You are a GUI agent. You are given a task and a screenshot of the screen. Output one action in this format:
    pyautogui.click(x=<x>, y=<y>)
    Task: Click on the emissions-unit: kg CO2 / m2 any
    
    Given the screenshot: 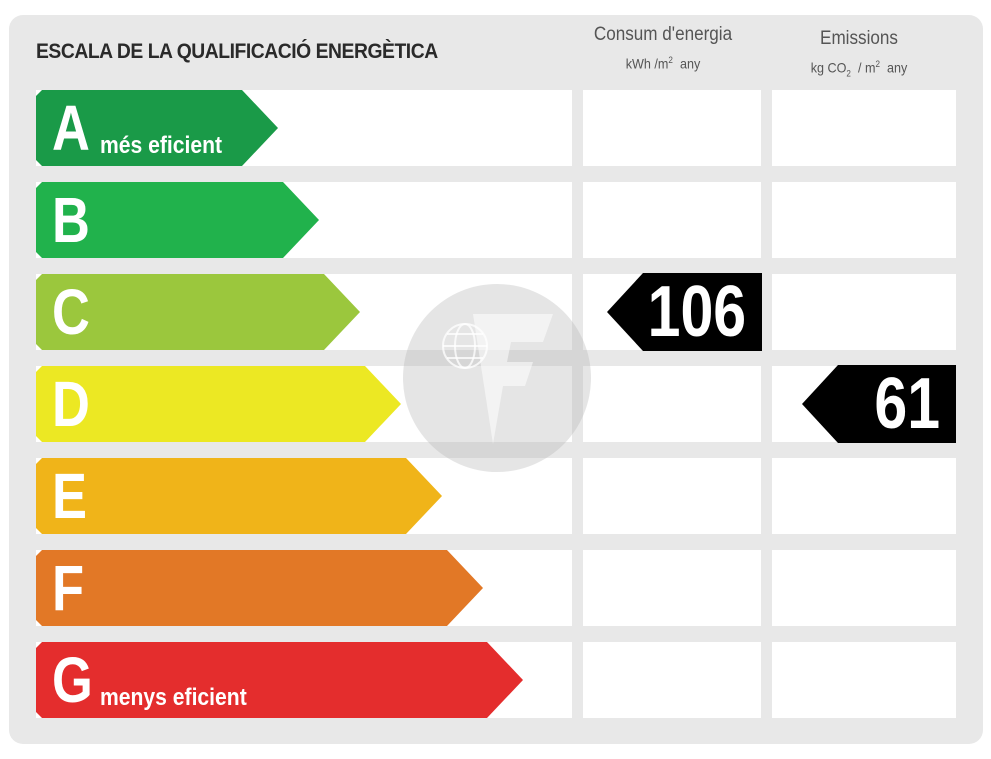 What is the action you would take?
    pyautogui.click(x=859, y=68)
    